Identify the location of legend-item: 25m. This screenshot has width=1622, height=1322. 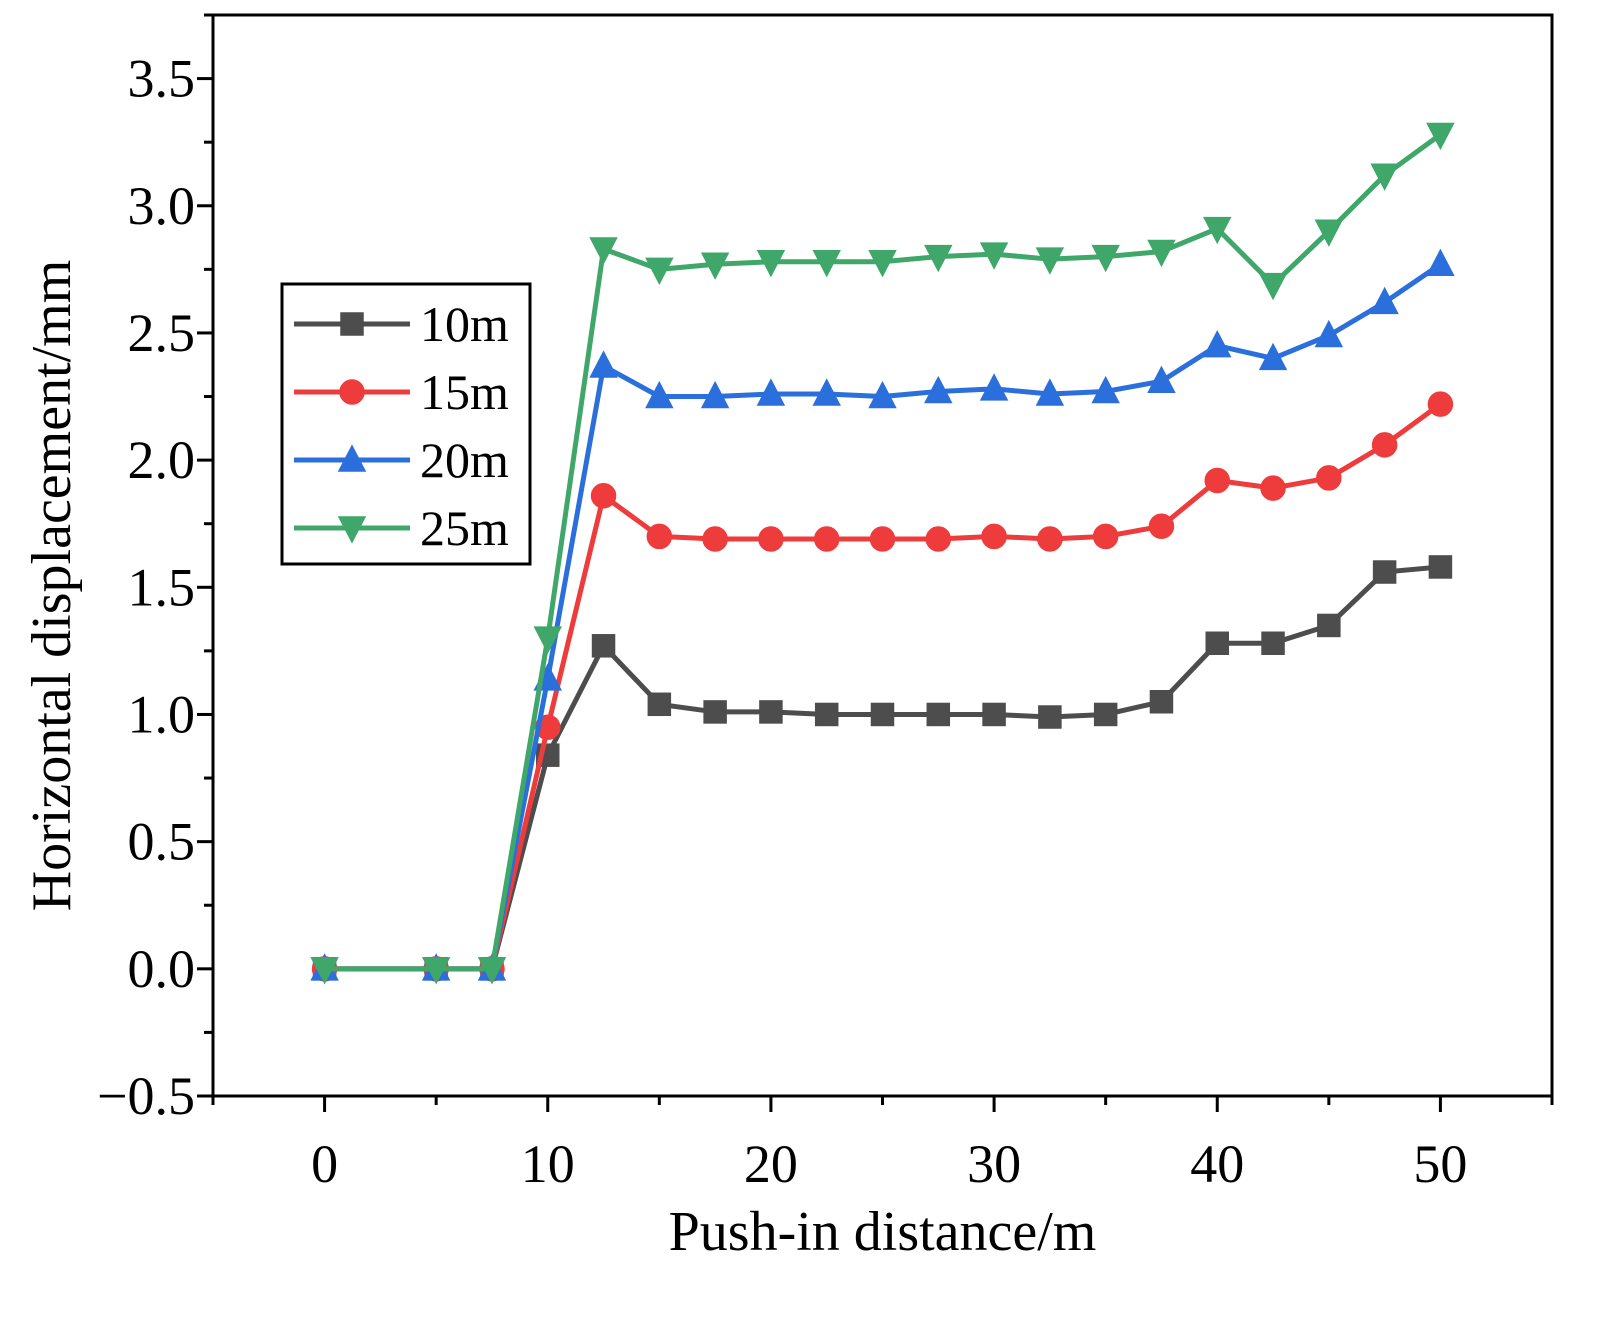
(401, 528).